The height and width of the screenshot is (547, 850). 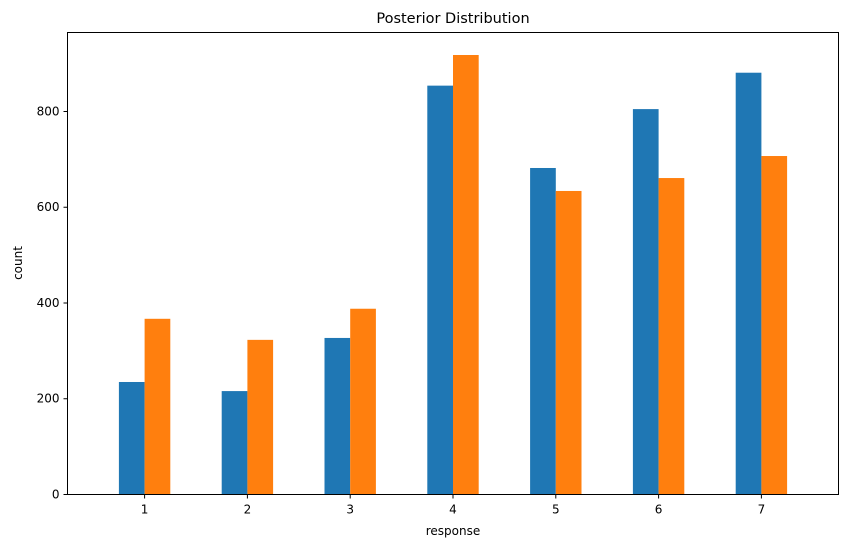 What do you see at coordinates (48, 303) in the screenshot?
I see `y-tick-label-400: 400` at bounding box center [48, 303].